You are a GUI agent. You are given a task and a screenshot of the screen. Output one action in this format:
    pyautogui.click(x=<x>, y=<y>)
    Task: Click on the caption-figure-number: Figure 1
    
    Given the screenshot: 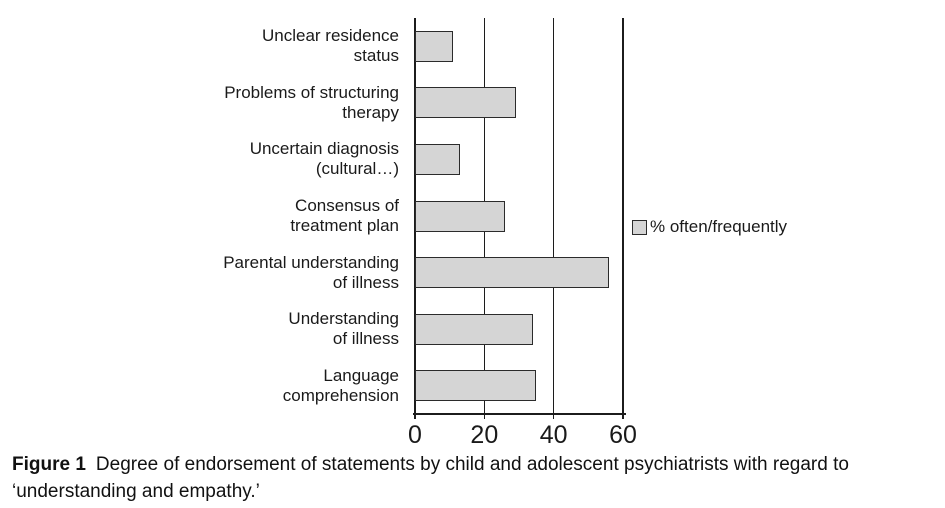 What is the action you would take?
    pyautogui.click(x=49, y=464)
    